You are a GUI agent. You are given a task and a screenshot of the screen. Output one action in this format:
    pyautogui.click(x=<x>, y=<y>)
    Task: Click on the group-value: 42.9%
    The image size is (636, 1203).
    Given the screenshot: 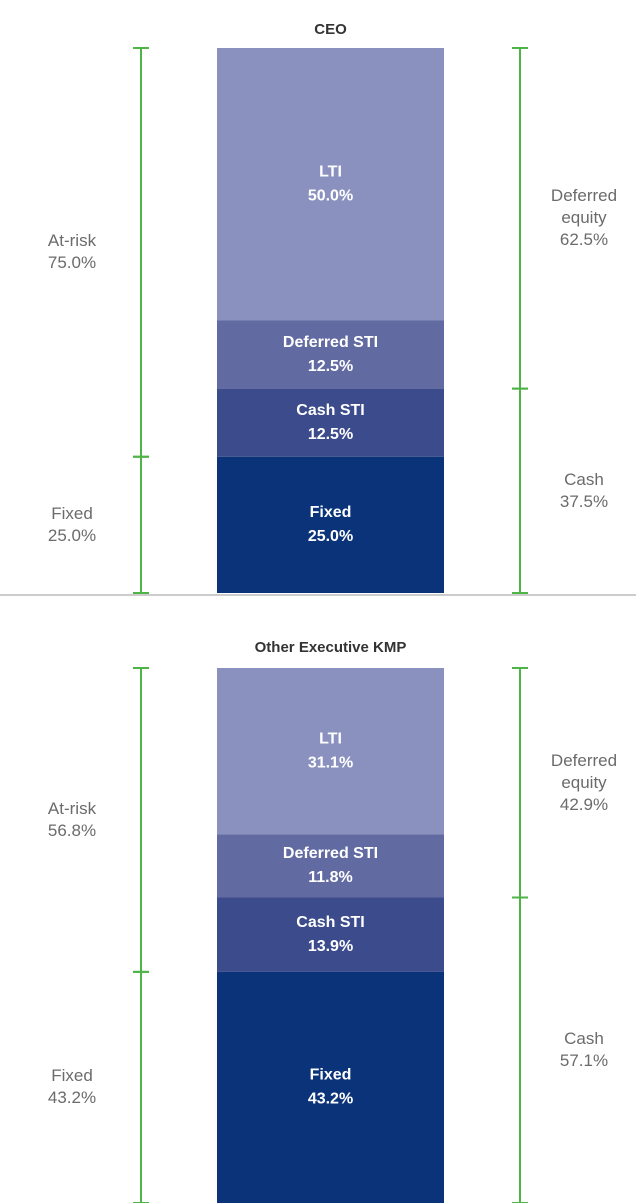 What is the action you would take?
    pyautogui.click(x=584, y=804)
    